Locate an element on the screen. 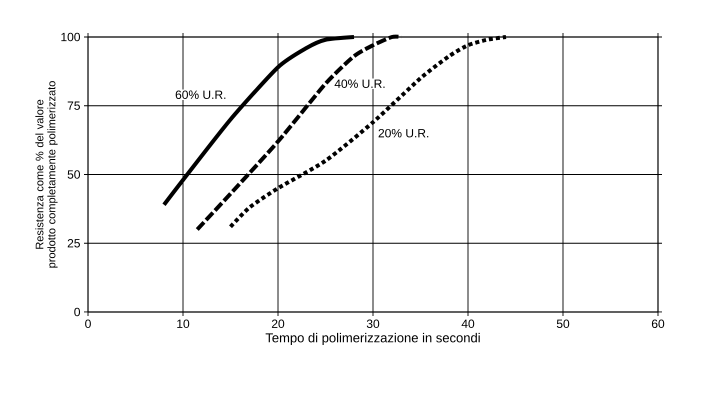  y-tick-label: 50 is located at coordinates (74, 174).